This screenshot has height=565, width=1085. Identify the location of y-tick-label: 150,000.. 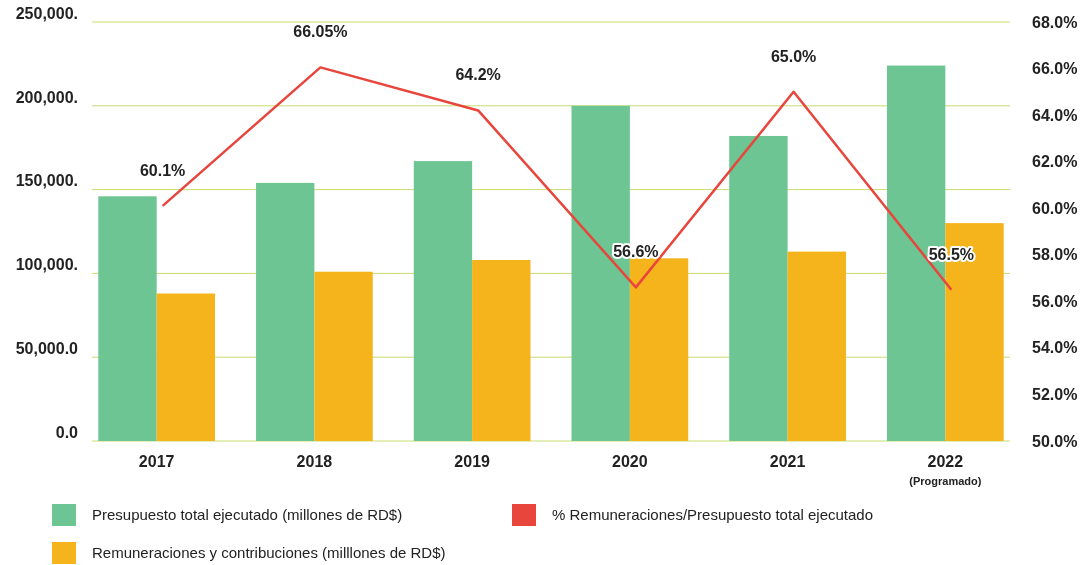
(46, 181).